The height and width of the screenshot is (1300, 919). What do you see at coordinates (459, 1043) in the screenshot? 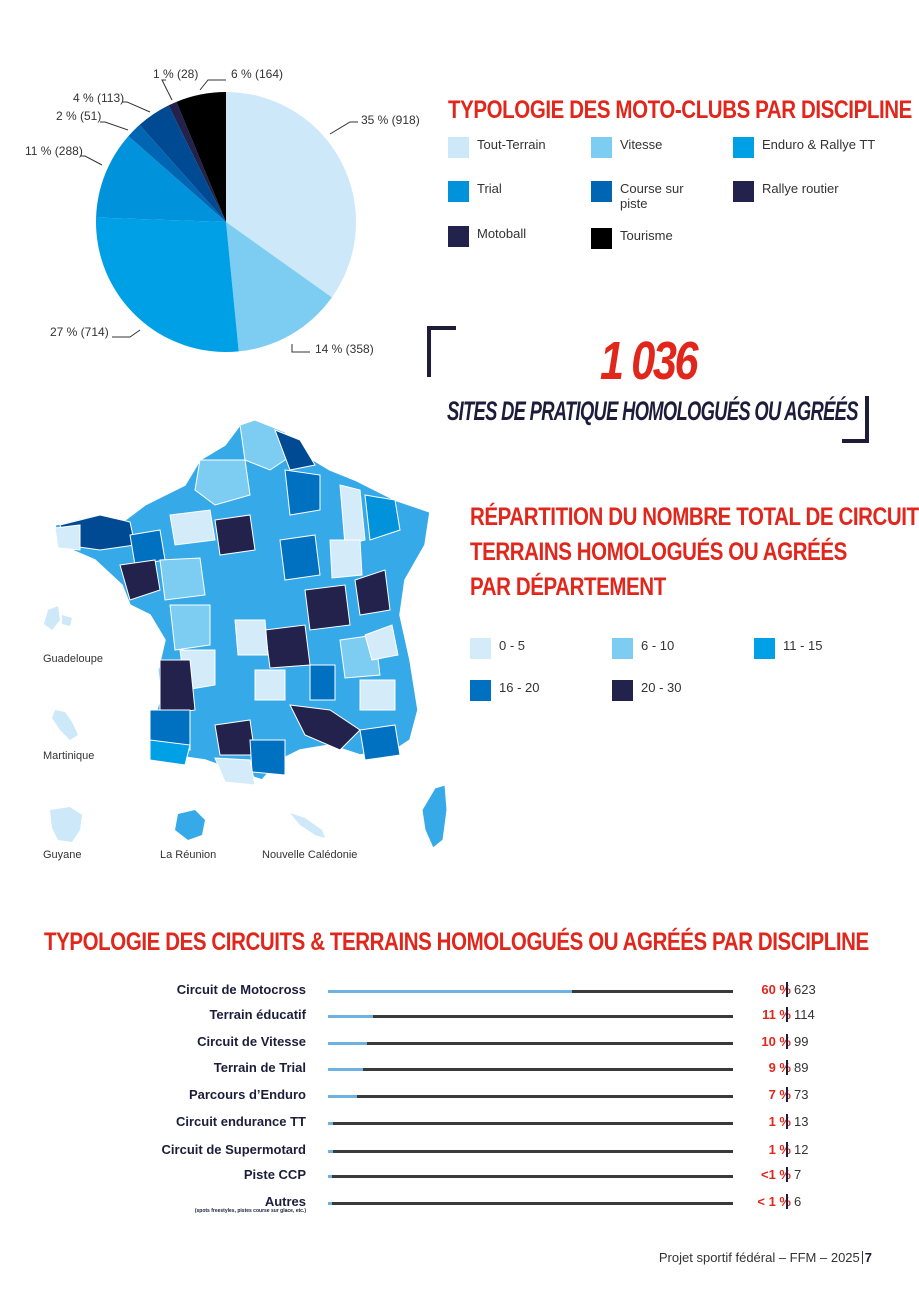
I see `bar-row: Circuit de Vitesse 10 % 99` at bounding box center [459, 1043].